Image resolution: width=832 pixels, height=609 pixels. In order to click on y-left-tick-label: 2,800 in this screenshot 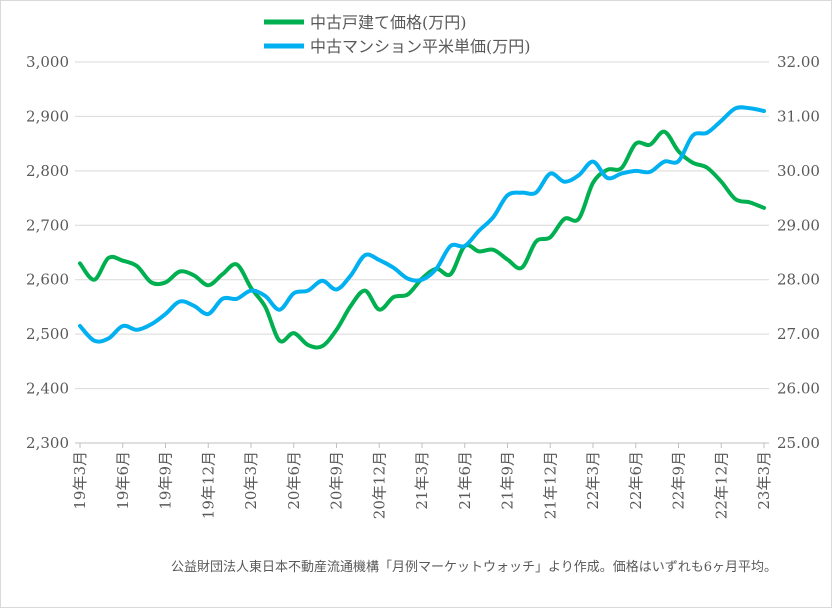, I will do `click(47, 171)`.